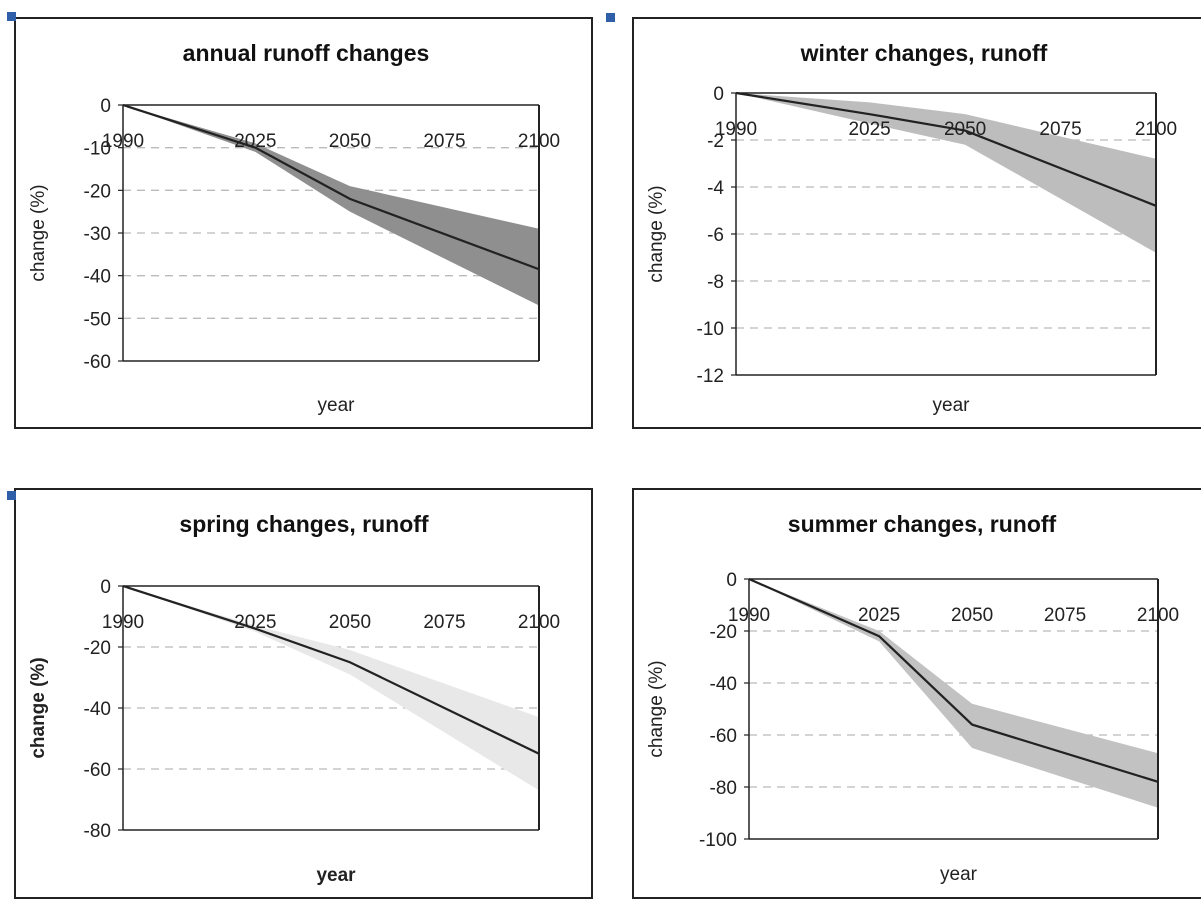 This screenshot has height=903, width=1201. Describe the element at coordinates (306, 53) in the screenshot. I see `chart-title: annual runoff changes` at that location.